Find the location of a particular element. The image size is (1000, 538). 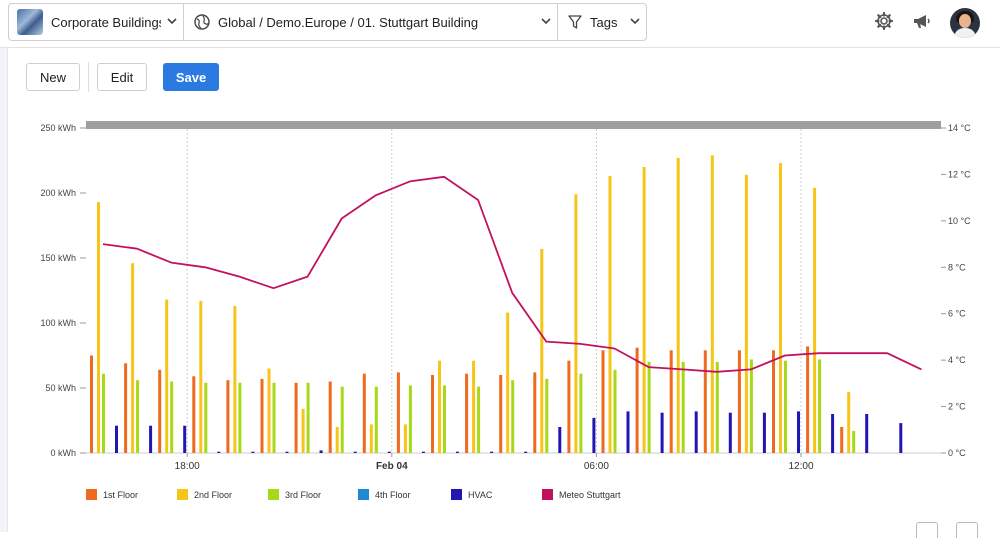

y-left-tick-label: 250 kWh is located at coordinates (58, 128).